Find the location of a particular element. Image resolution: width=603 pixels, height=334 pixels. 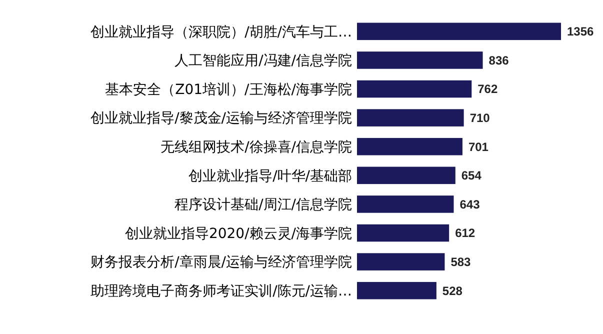

y-tick-label: 财务报表分析/章雨晨/运输与经济管理学院 is located at coordinates (221, 262).